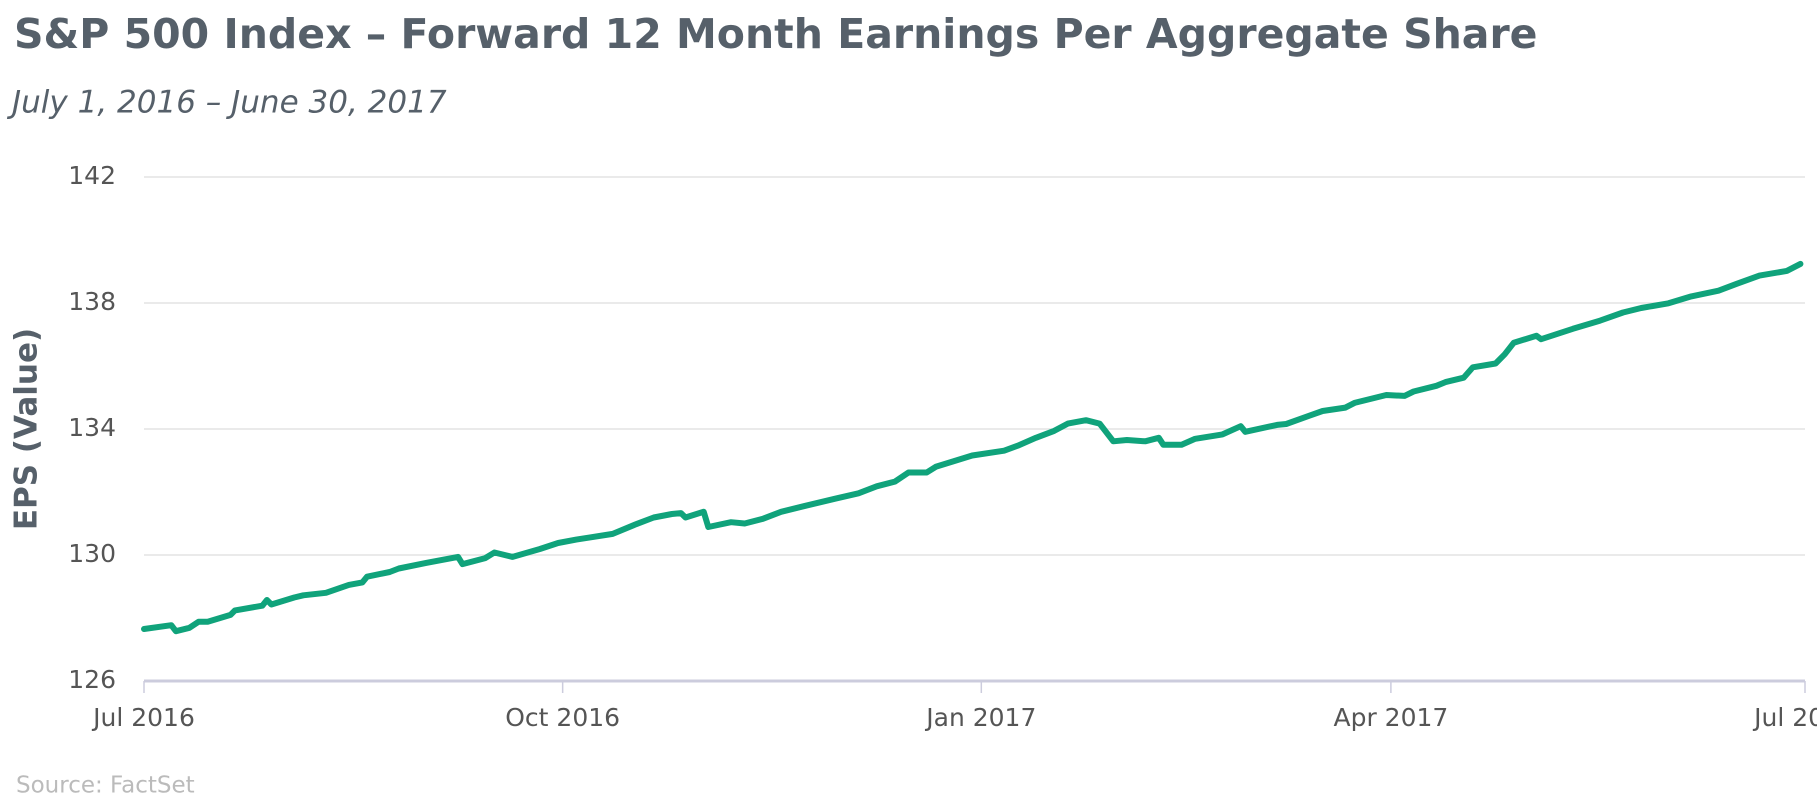 The height and width of the screenshot is (807, 1817). Describe the element at coordinates (105, 786) in the screenshot. I see `source-note: Source: FactSet` at that location.